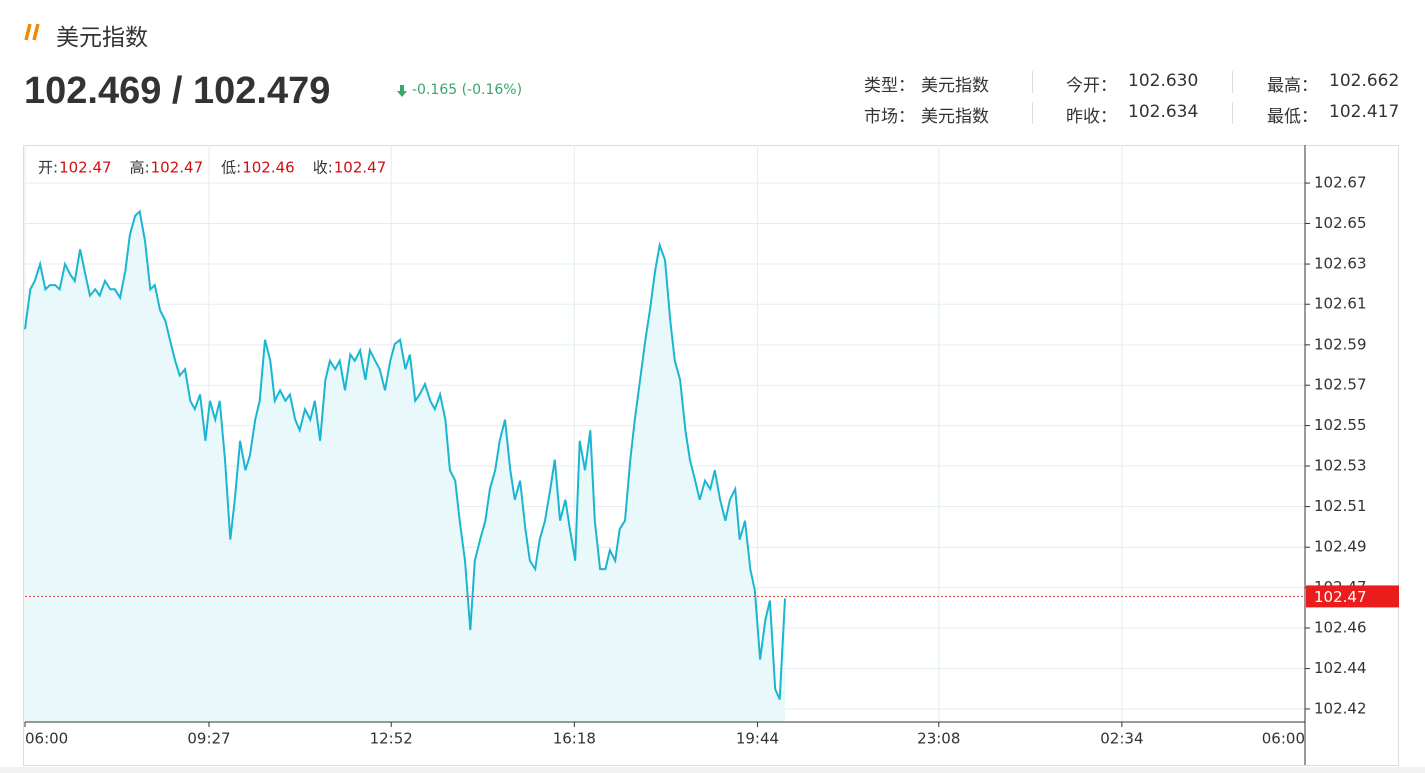 Image resolution: width=1425 pixels, height=773 pixels. What do you see at coordinates (938, 739) in the screenshot?
I see `x-tick-label: 23:08` at bounding box center [938, 739].